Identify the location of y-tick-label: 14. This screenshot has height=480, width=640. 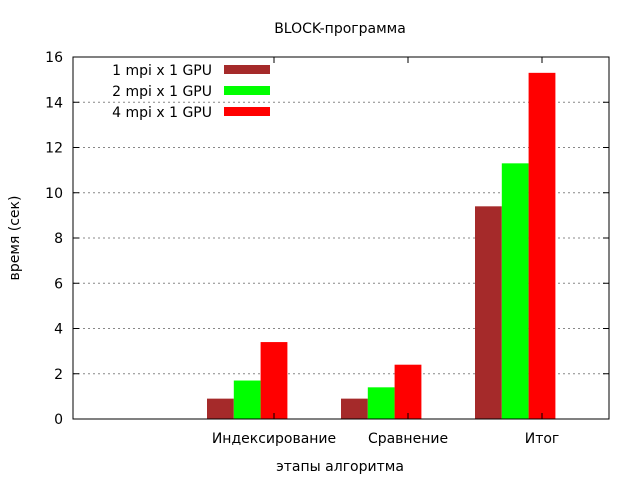
(54, 103).